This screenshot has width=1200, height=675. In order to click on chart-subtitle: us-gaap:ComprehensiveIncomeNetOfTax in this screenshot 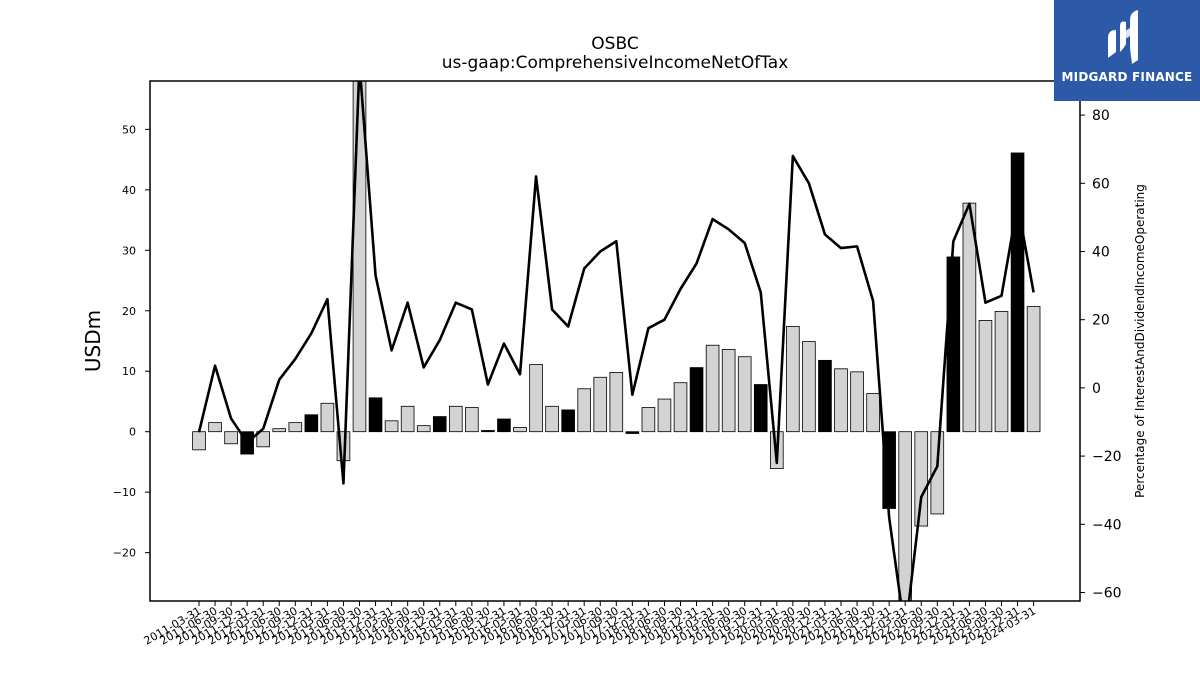, I will do `click(615, 63)`.